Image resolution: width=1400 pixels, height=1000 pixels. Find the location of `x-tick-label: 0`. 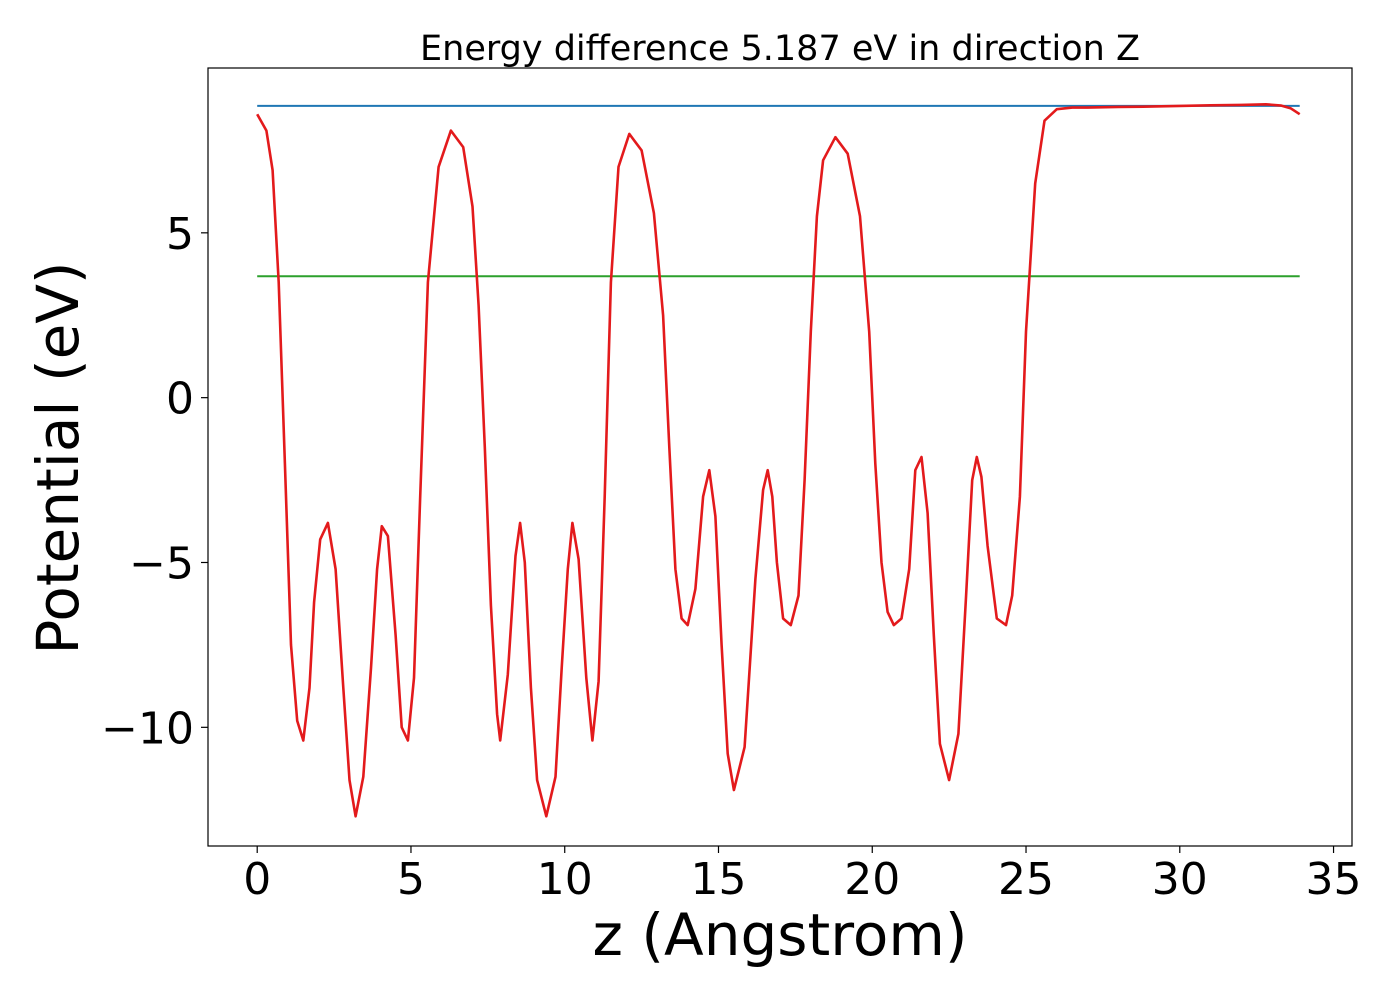

x-tick-label: 0 is located at coordinates (257, 879).